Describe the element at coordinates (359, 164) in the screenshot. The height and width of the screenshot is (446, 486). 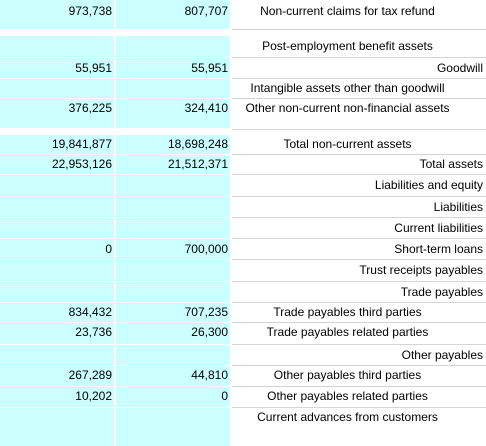
I see `line-item-cell: Total assets` at that location.